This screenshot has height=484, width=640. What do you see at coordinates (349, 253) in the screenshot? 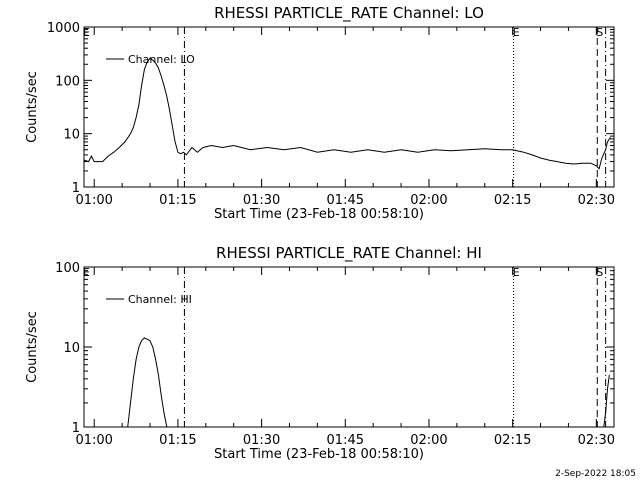
I see `chart-title: RHESSI PARTICLE_RATE Channel: HI` at bounding box center [349, 253].